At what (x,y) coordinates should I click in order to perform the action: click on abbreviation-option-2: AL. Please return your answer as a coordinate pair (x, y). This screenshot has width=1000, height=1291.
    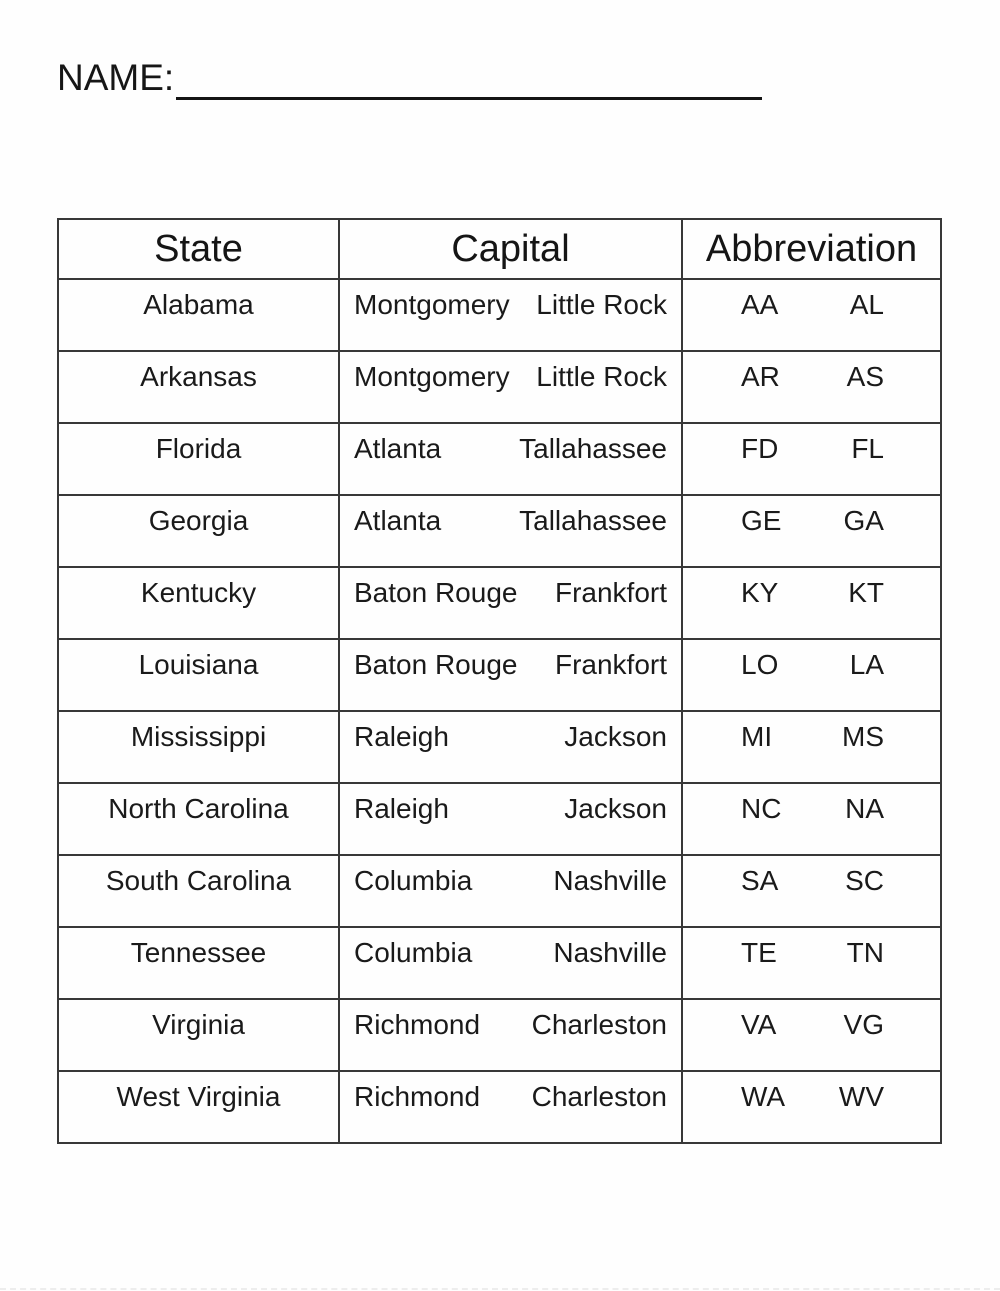
    Looking at the image, I should click on (866, 304).